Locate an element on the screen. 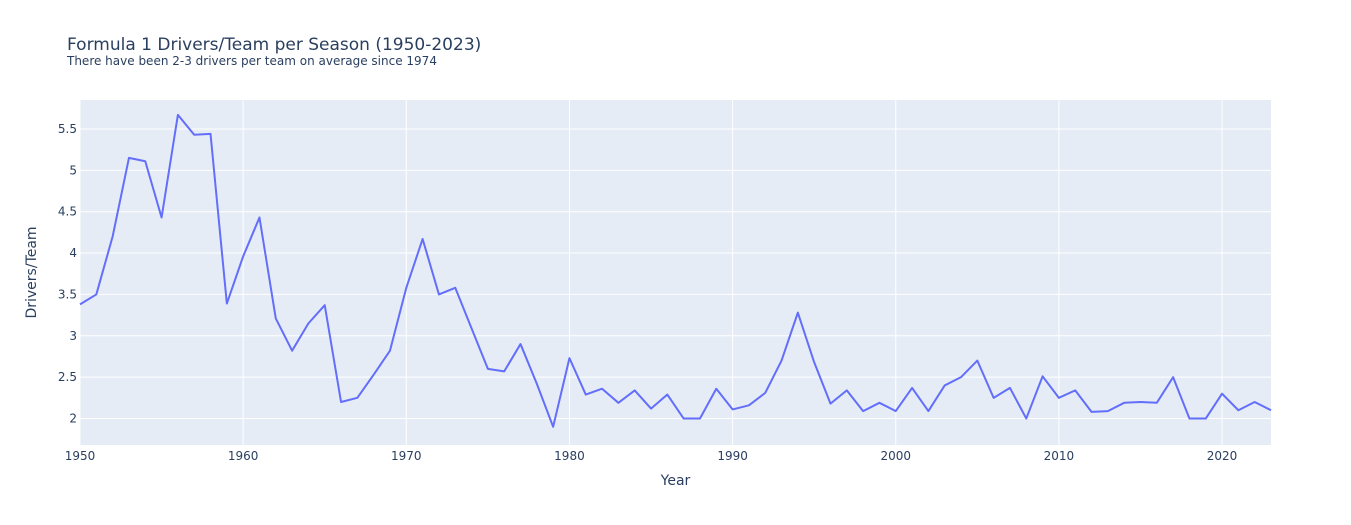 This screenshot has height=525, width=1351. y-tick-label: 4.5 is located at coordinates (67, 212).